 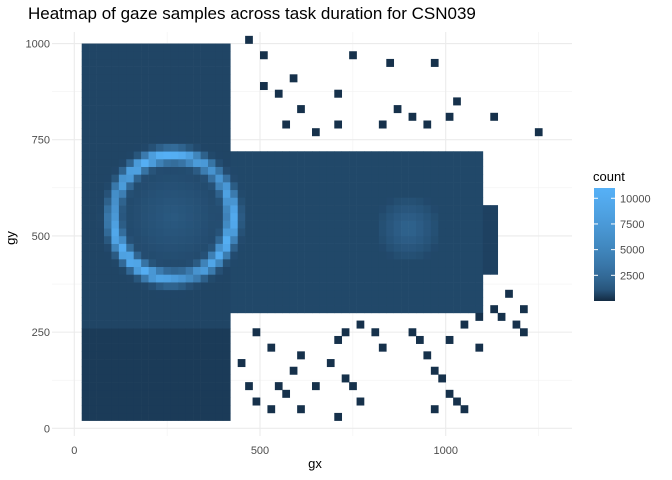 I want to click on legend-title: count, so click(x=609, y=176).